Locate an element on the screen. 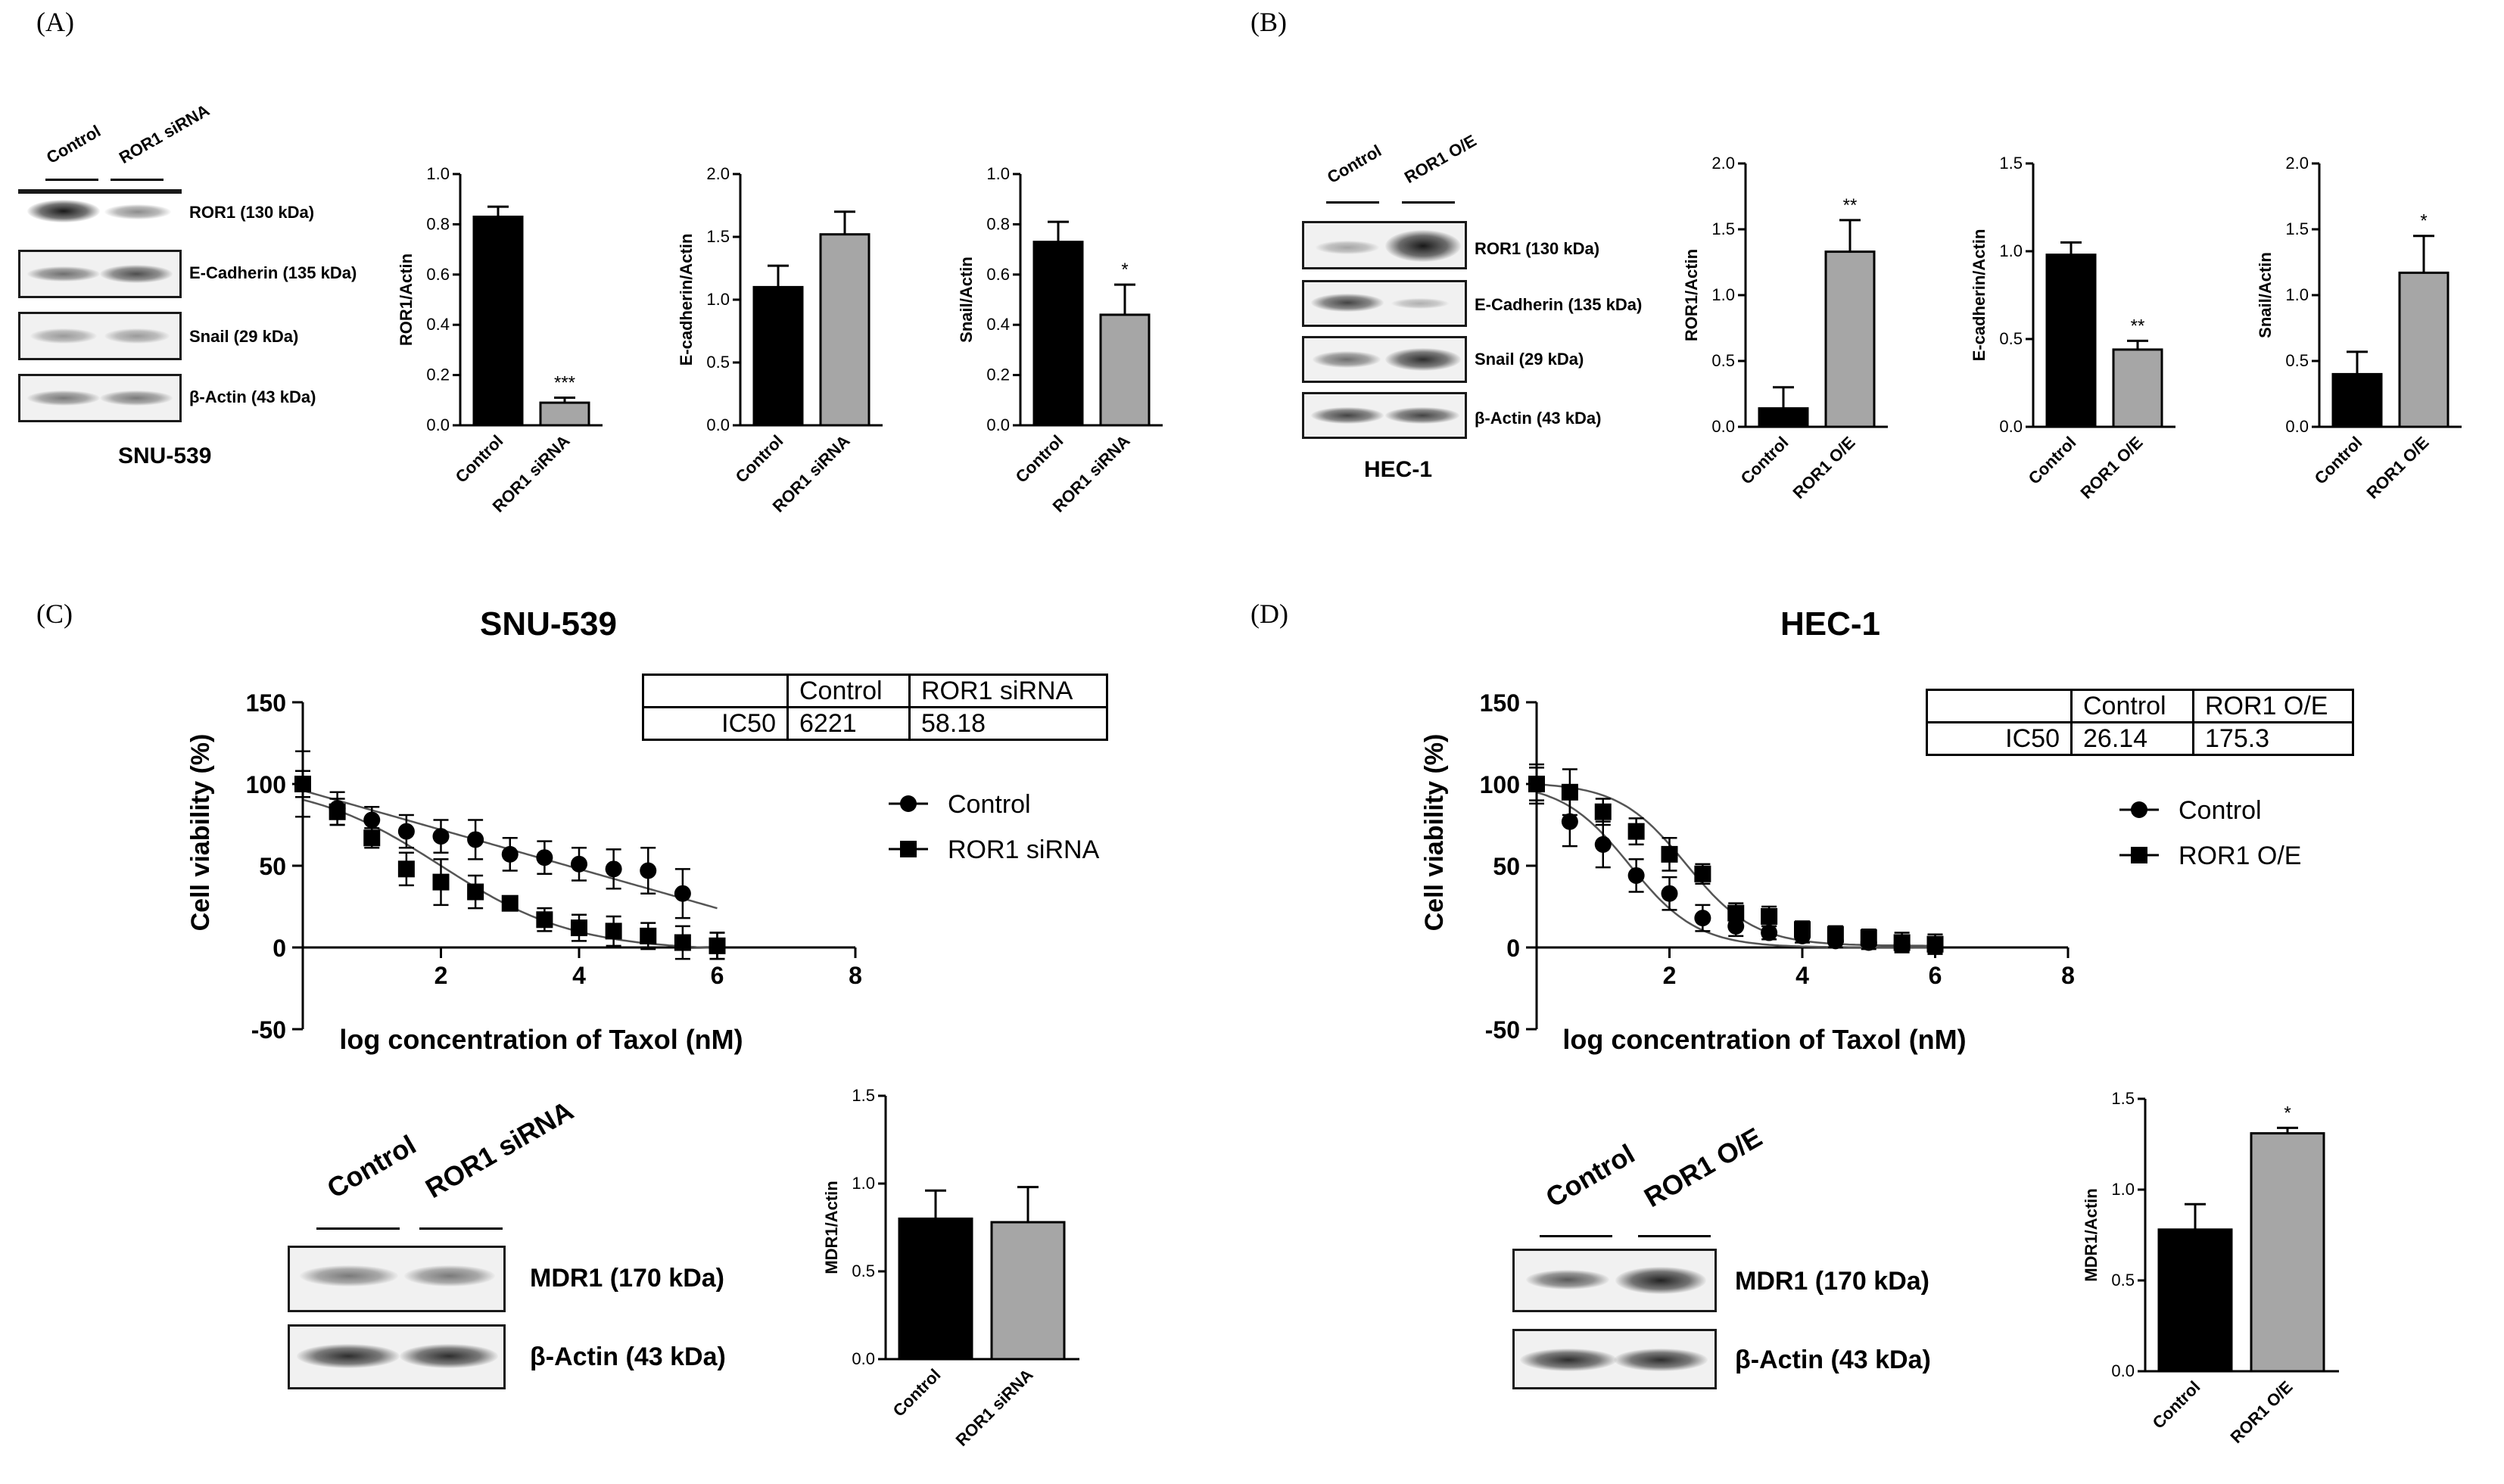 The height and width of the screenshot is (1484, 2504). ic50-table-d: Control ROR1 O/E IC50 26.14 175.3 is located at coordinates (2140, 723).